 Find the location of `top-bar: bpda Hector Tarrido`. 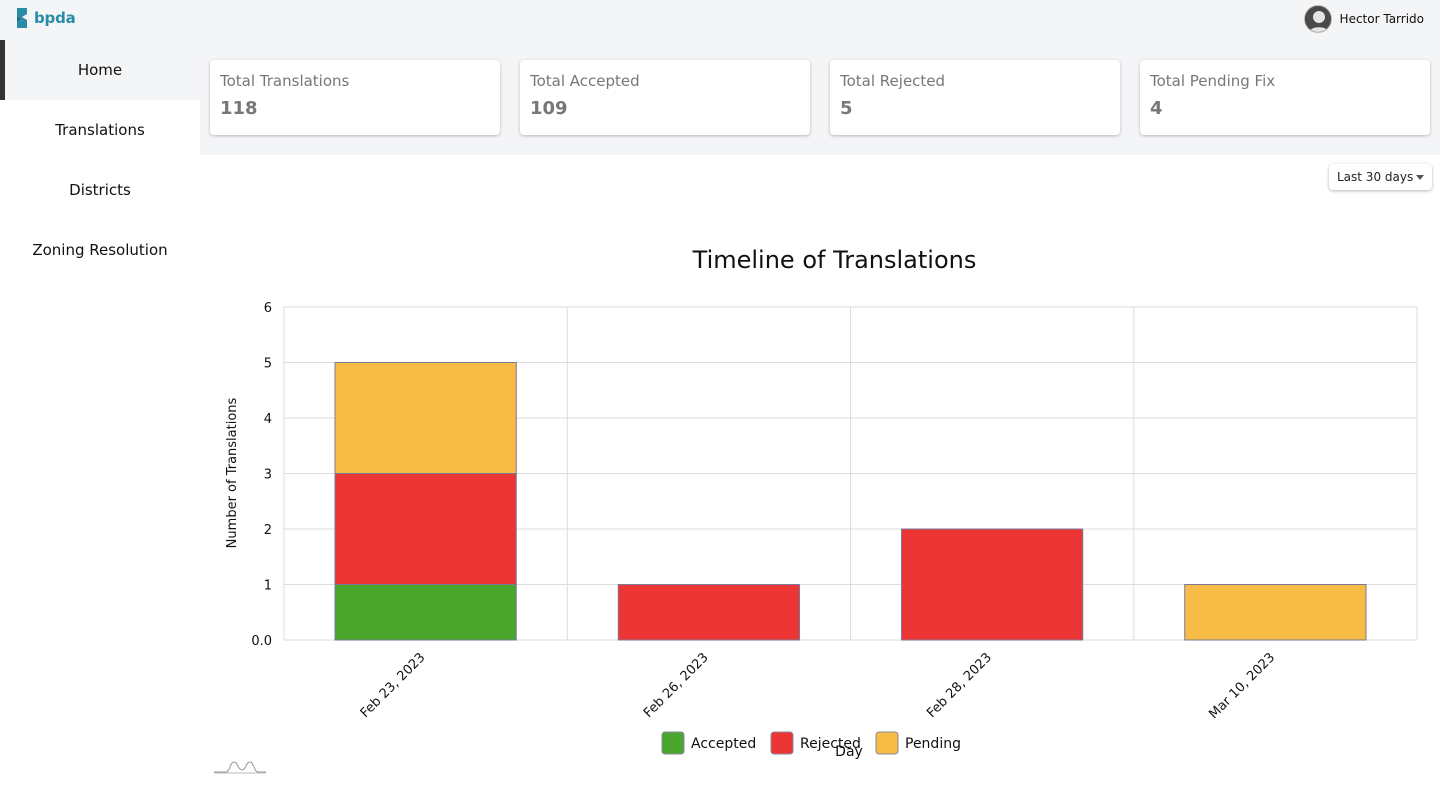

top-bar: bpda Hector Tarrido is located at coordinates (720, 20).